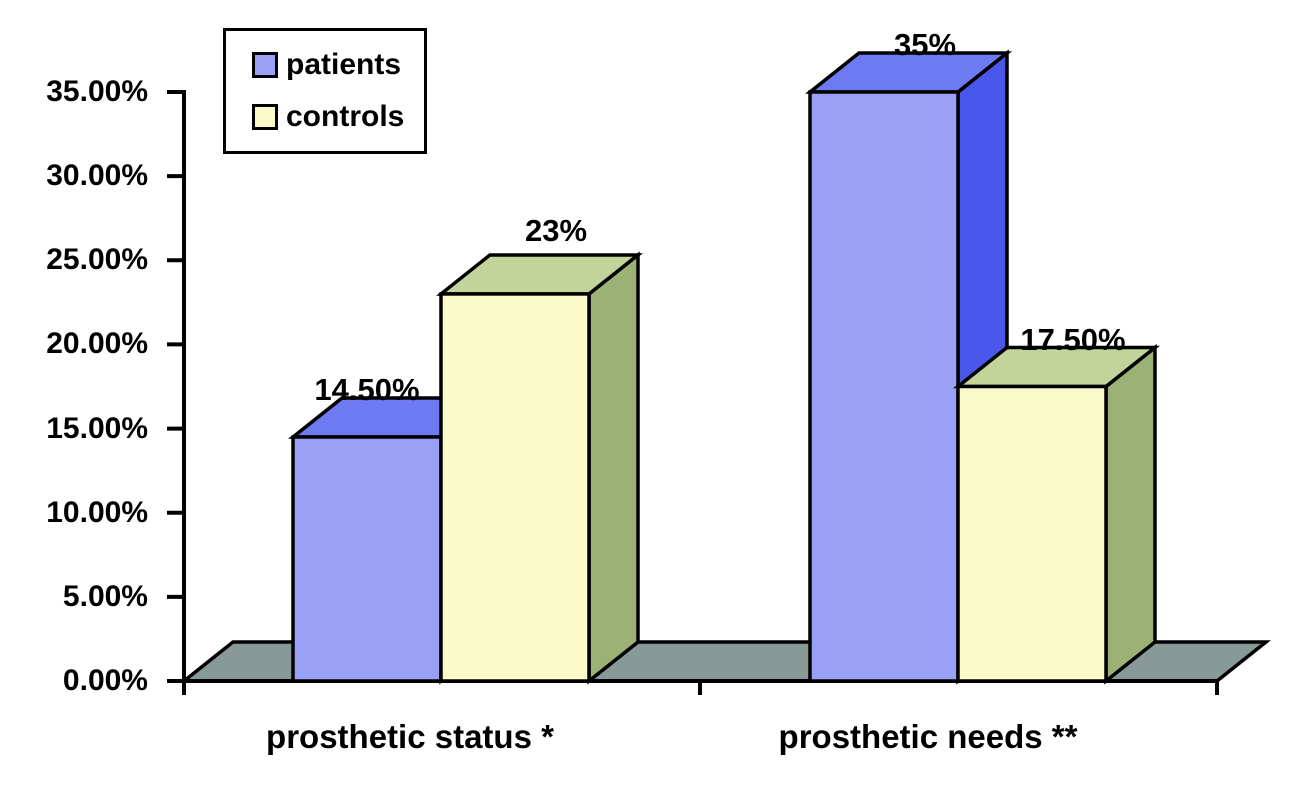  What do you see at coordinates (97, 512) in the screenshot?
I see `y-axis-tick-label: 10.00%` at bounding box center [97, 512].